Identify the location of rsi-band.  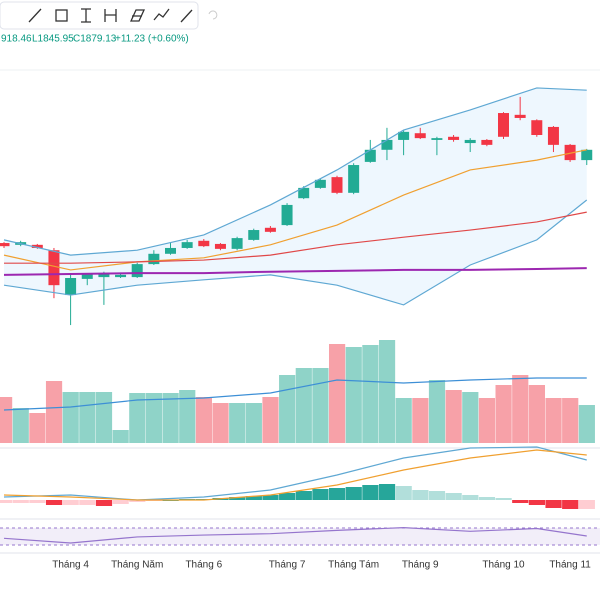
(300, 536).